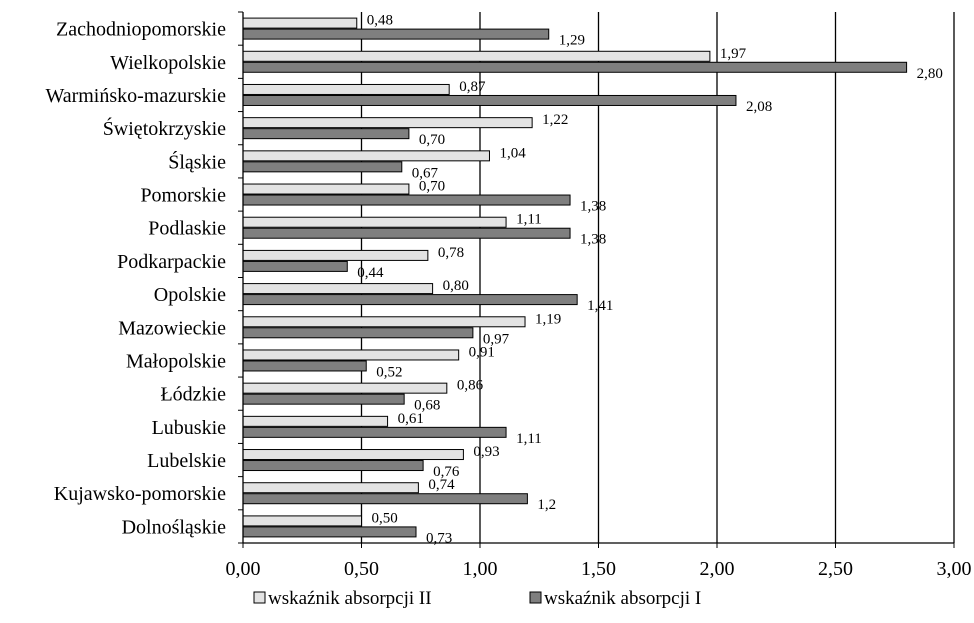 Image resolution: width=974 pixels, height=623 pixels. What do you see at coordinates (174, 527) in the screenshot?
I see `category-label: Dolnośląskie` at bounding box center [174, 527].